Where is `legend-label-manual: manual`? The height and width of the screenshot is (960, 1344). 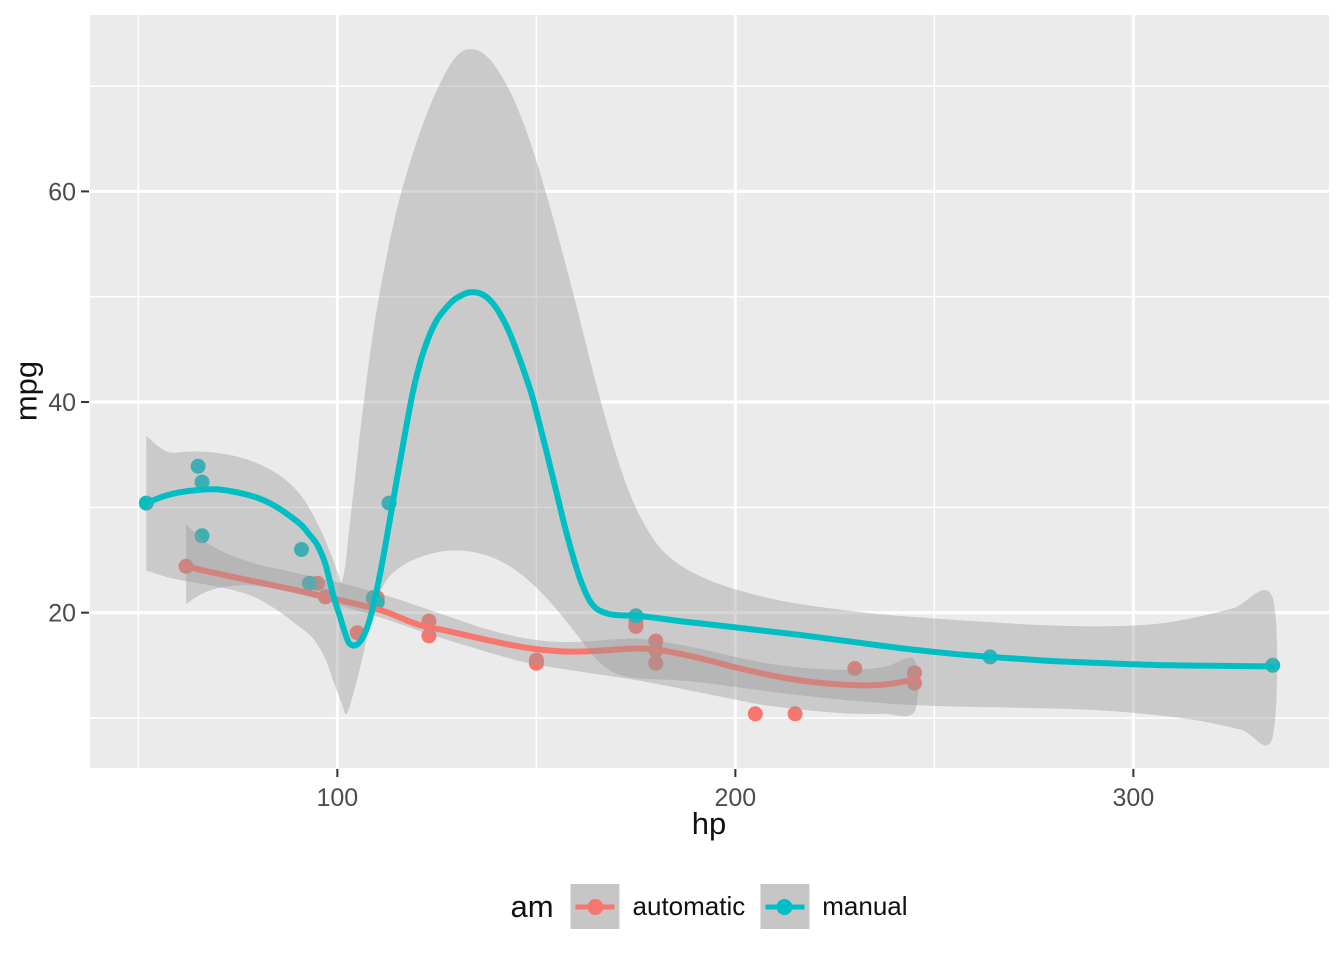 legend-label-manual: manual is located at coordinates (865, 906).